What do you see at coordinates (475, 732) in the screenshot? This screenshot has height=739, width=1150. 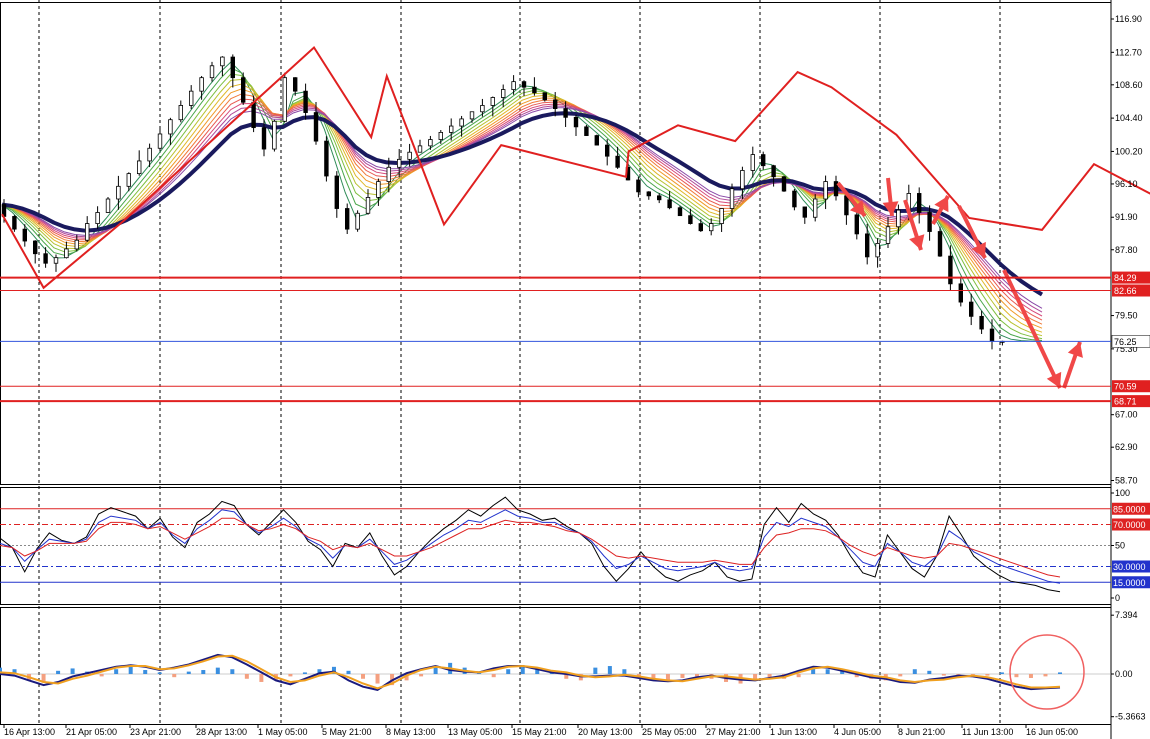 I see `time-tick-label: 13 May 05:00` at bounding box center [475, 732].